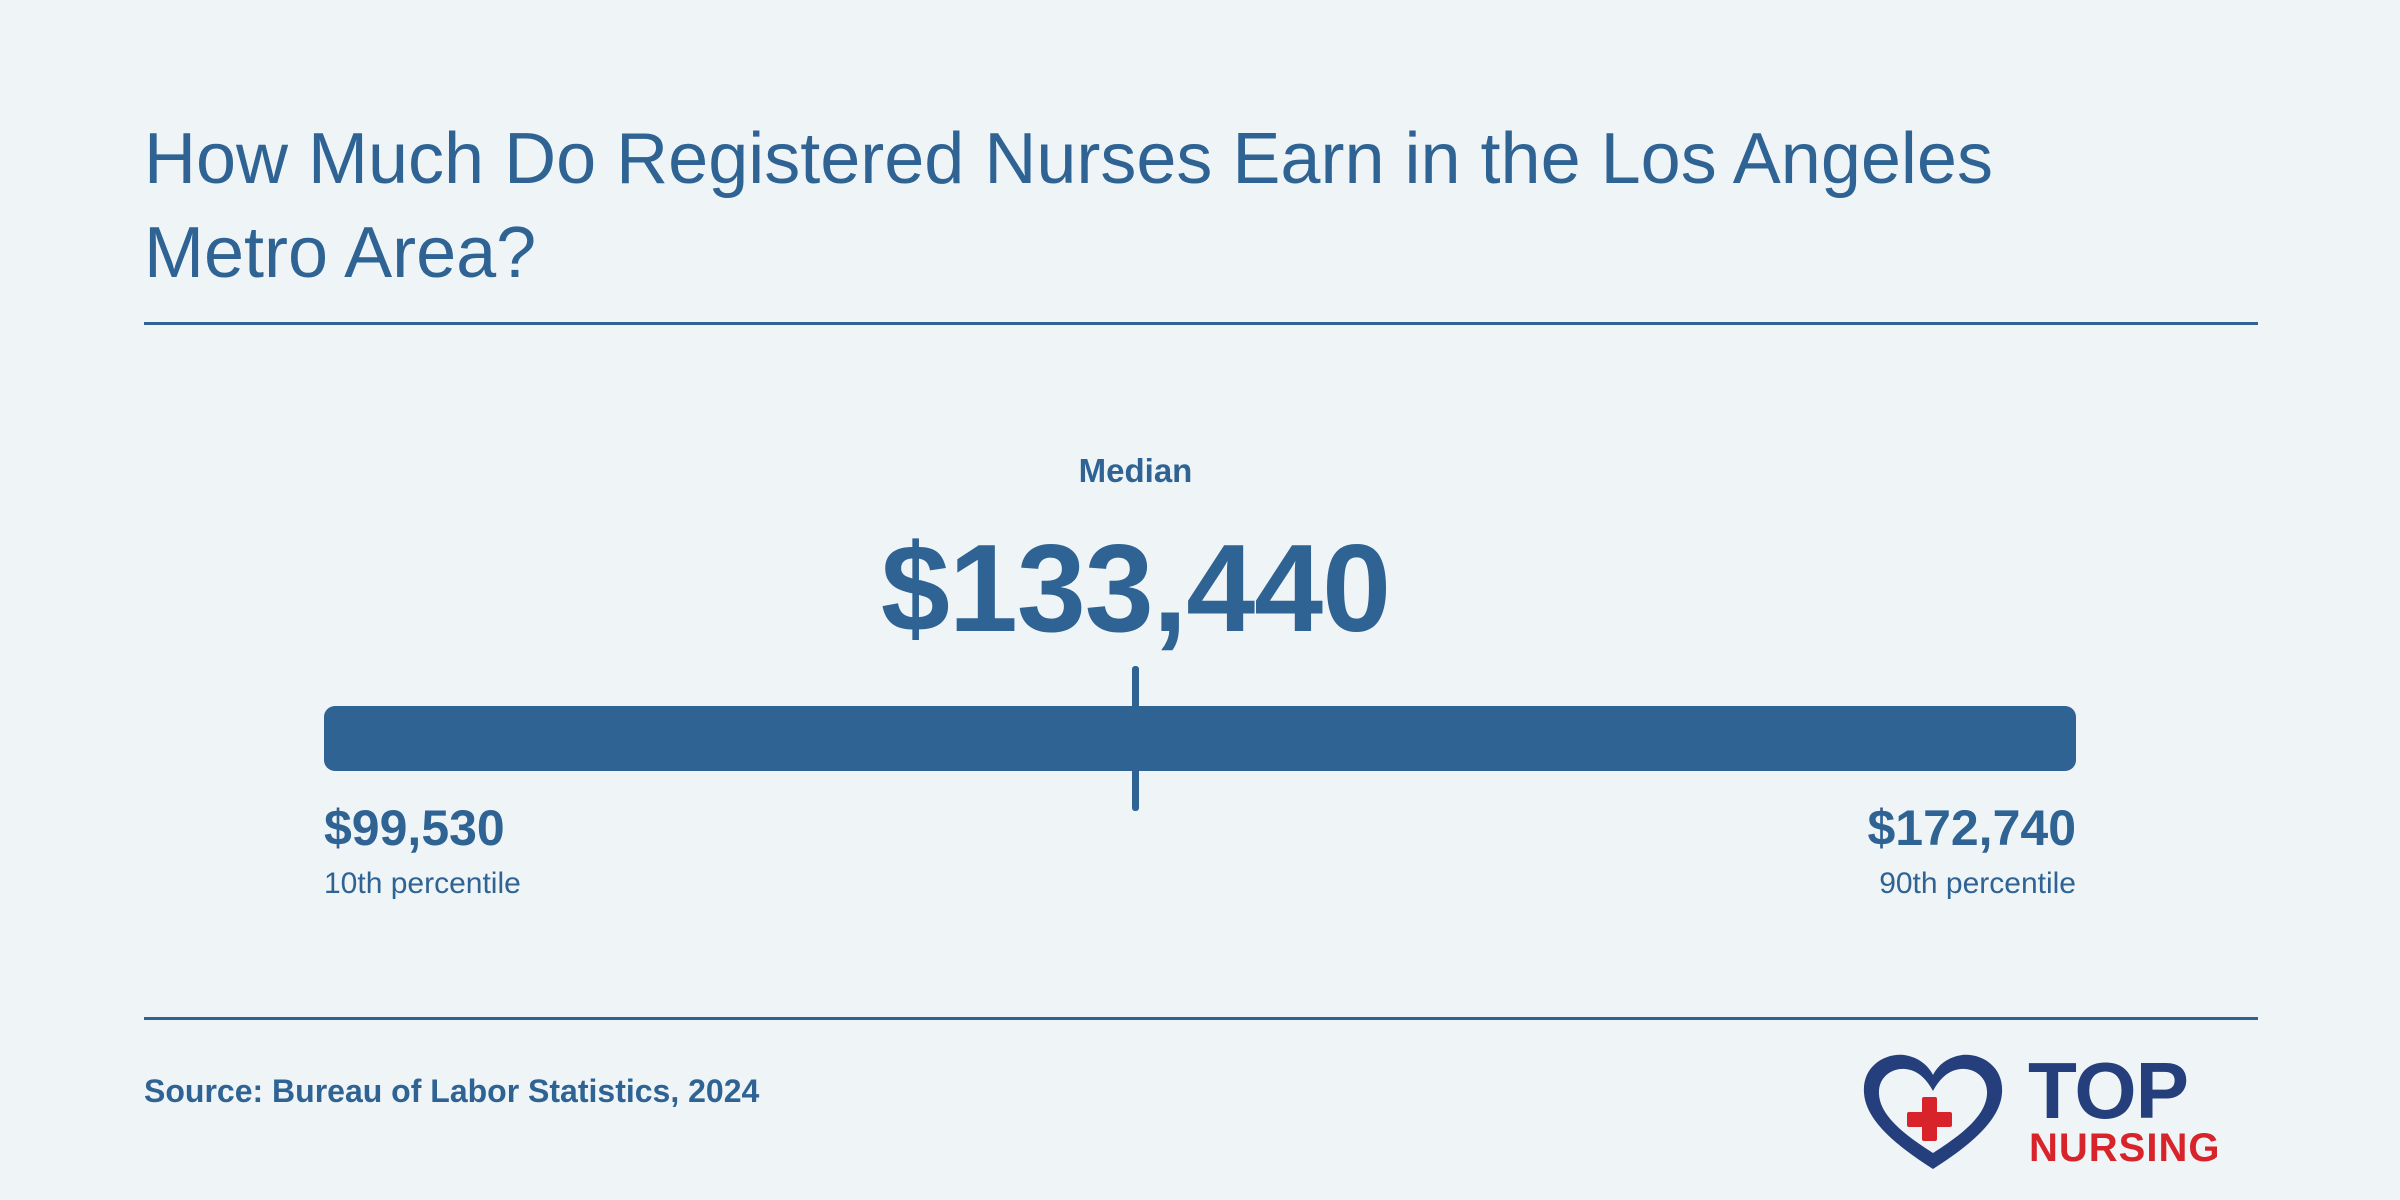 This screenshot has width=2400, height=1200. I want to click on top-nursing-logo: TOP NURSING, so click(2062, 1109).